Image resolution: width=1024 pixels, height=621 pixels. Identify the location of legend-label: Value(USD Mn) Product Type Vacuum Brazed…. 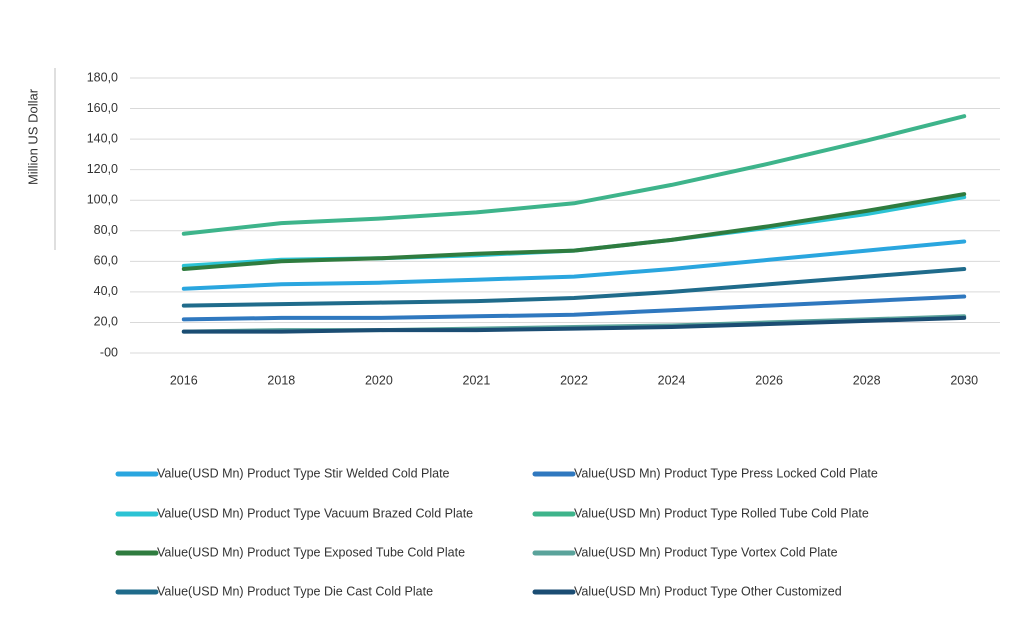
(315, 513).